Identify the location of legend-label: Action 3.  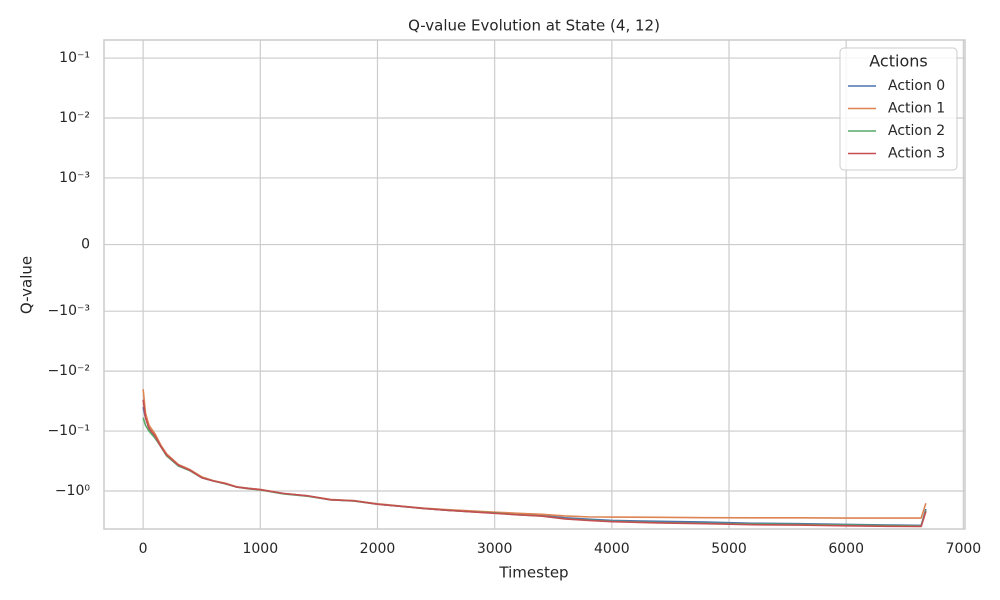
(916, 154).